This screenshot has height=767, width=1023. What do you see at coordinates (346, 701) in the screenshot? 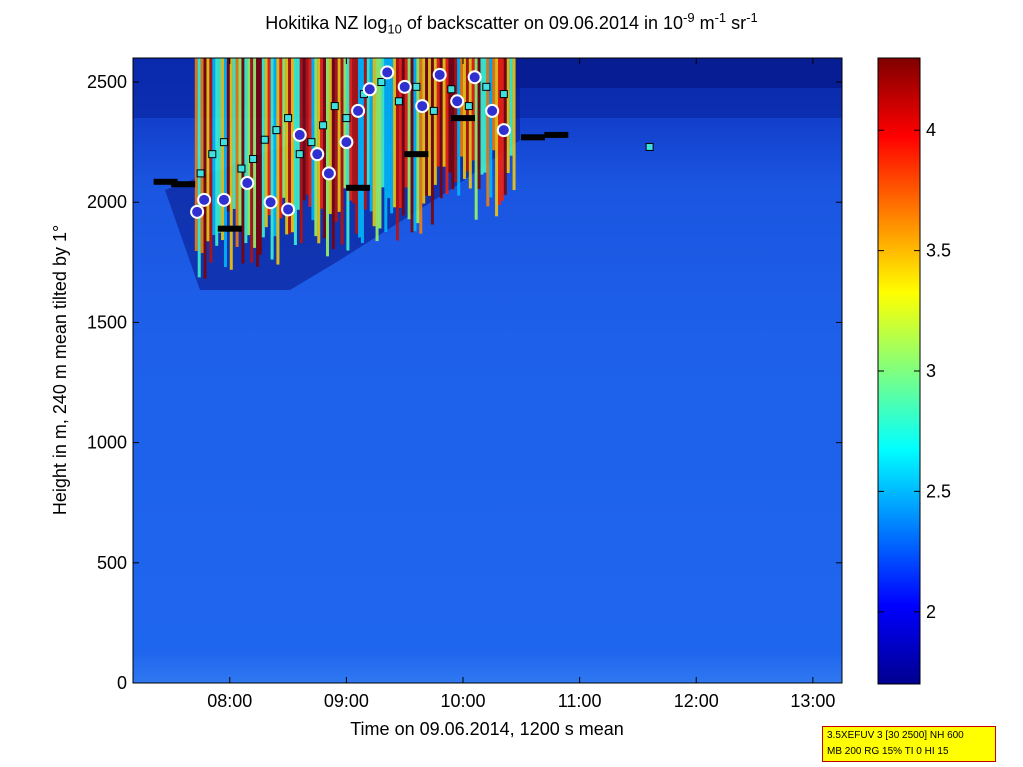
I see `x-tick-label: 09:00` at bounding box center [346, 701].